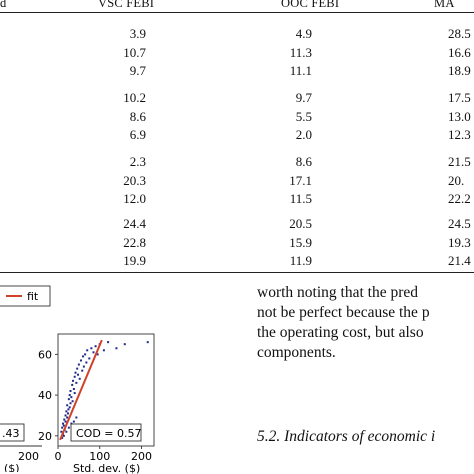 This screenshot has width=474, height=474. Describe the element at coordinates (12, 467) in the screenshot. I see `x-label-left: ($)` at that location.